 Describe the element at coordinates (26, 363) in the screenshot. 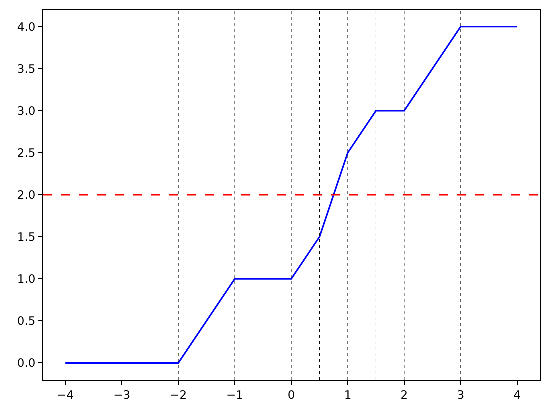

I see `y-tick-label: 0.0` at that location.